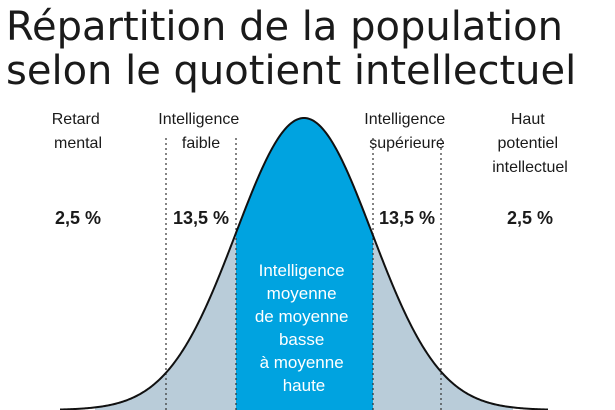  What do you see at coordinates (291, 71) in the screenshot?
I see `title-line-2: selon le quotient intellectuel` at bounding box center [291, 71].